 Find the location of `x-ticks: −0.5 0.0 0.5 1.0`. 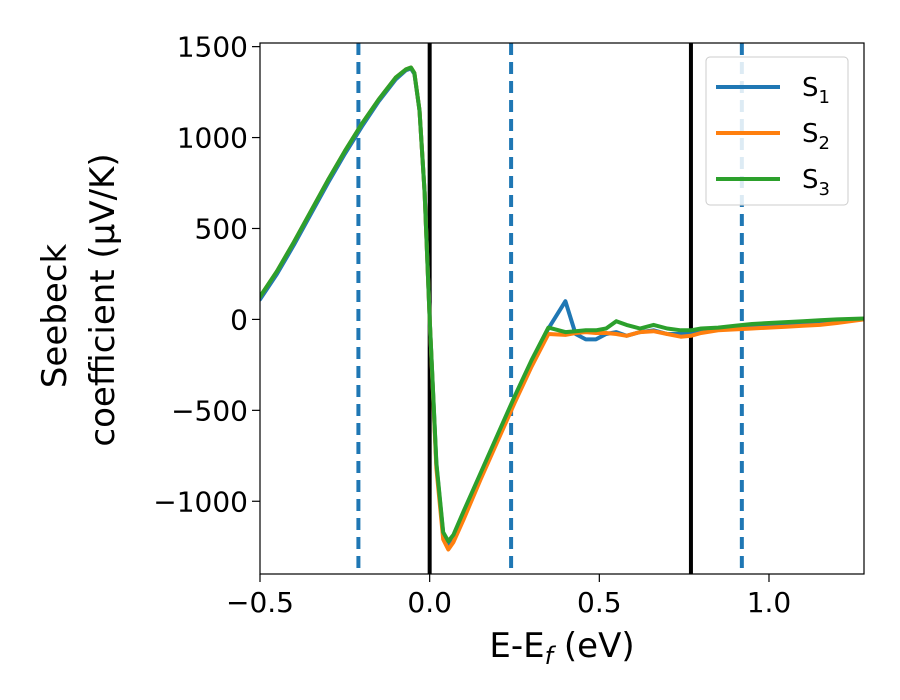

x-ticks: −0.5 0.0 0.5 1.0 is located at coordinates (508, 596).